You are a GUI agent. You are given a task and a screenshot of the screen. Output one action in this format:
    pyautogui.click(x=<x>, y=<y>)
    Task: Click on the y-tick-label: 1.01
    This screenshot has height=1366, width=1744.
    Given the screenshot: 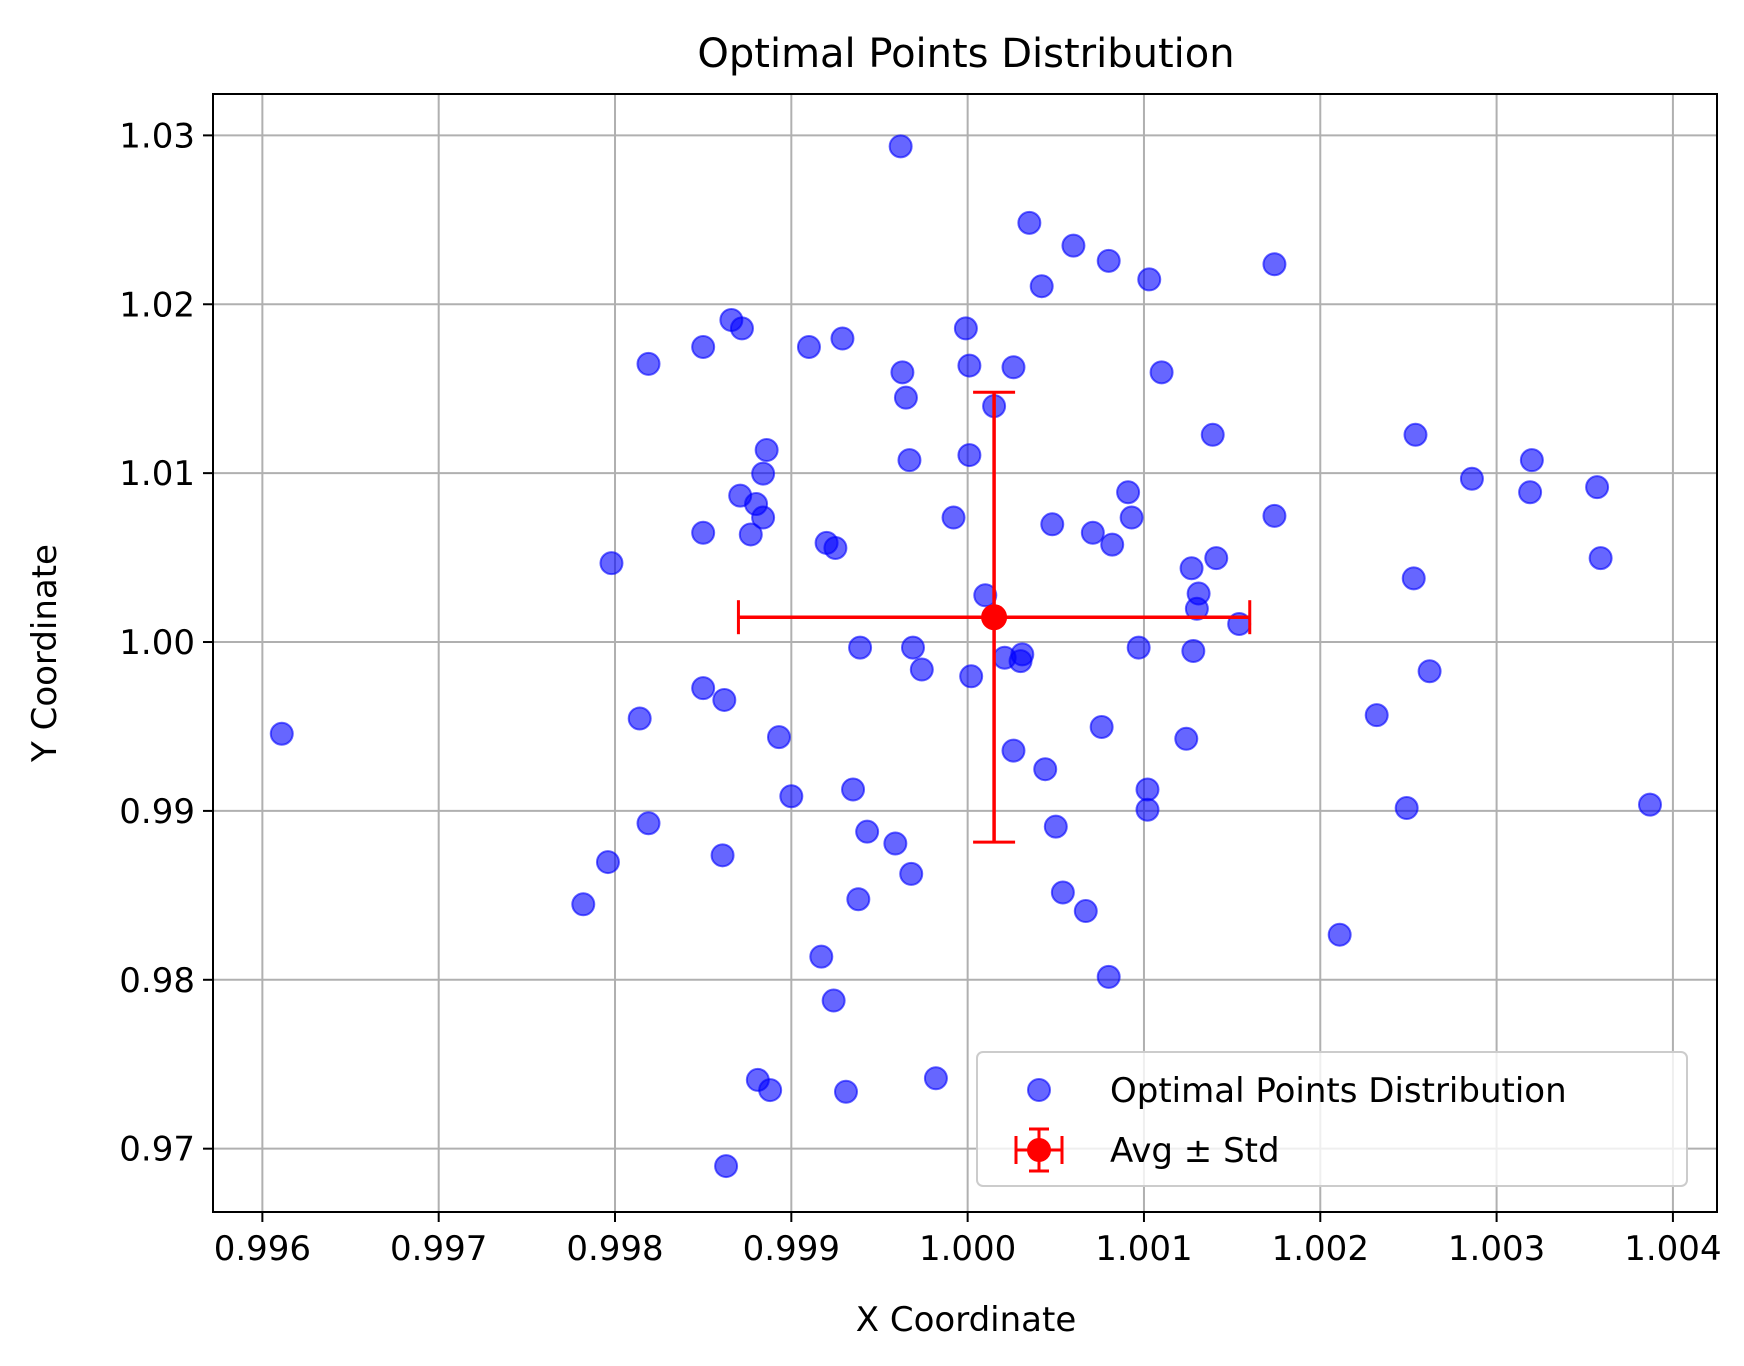 What is the action you would take?
    pyautogui.click(x=157, y=474)
    